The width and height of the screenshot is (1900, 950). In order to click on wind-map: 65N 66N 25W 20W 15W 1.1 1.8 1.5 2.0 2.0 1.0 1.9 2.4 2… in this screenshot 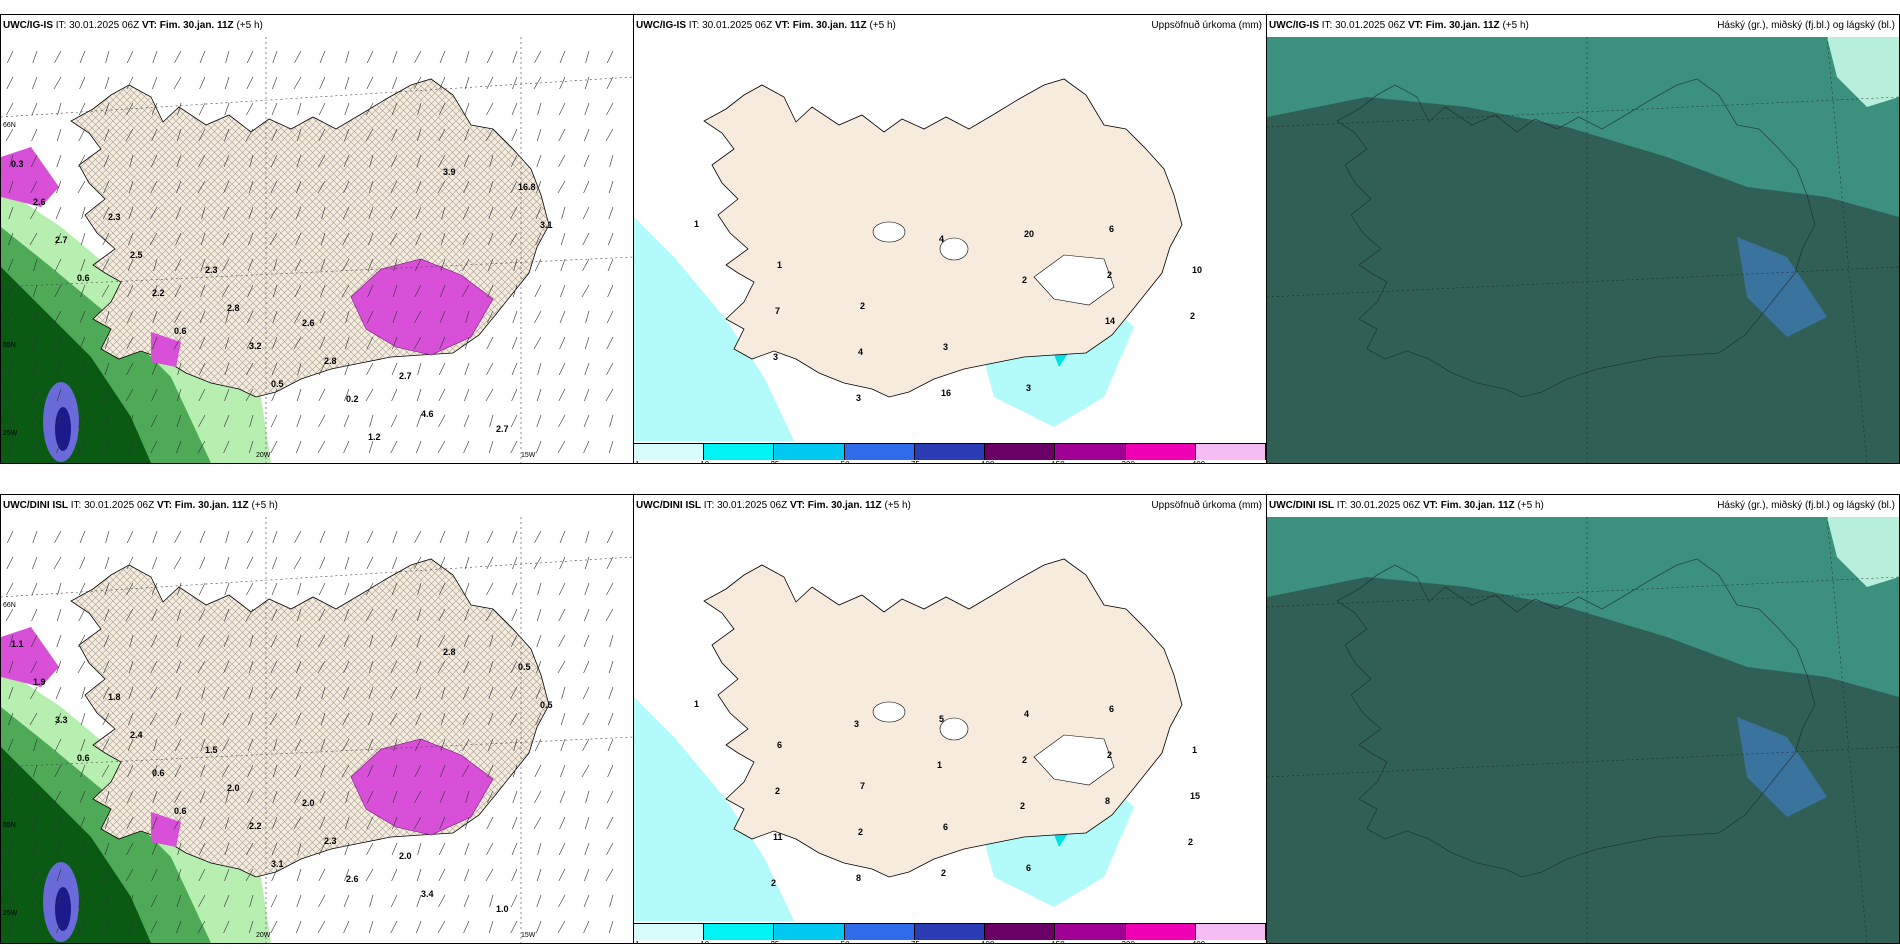, I will do `click(317, 730)`.